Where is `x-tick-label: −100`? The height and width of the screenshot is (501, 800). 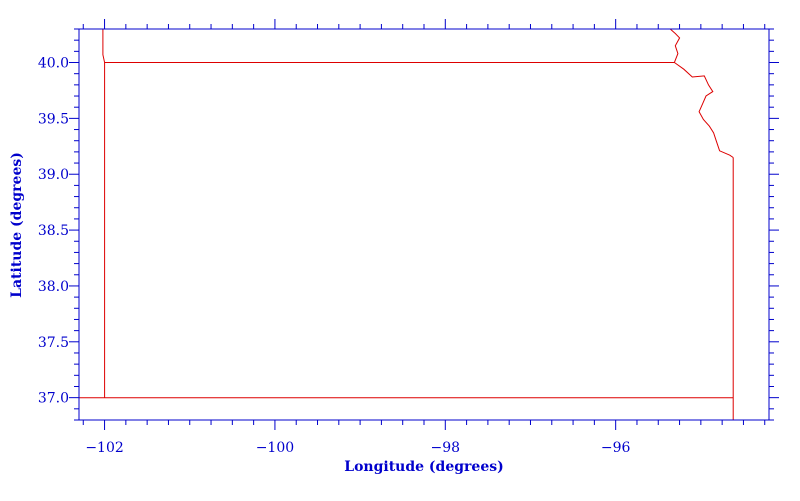 x-tick-label: −100 is located at coordinates (275, 448).